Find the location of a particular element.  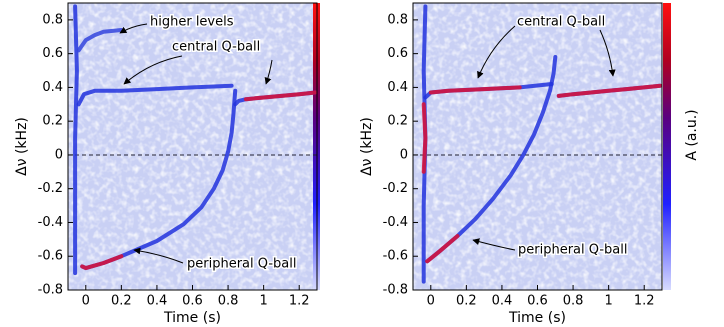

colorbar is located at coordinates (667, 146).